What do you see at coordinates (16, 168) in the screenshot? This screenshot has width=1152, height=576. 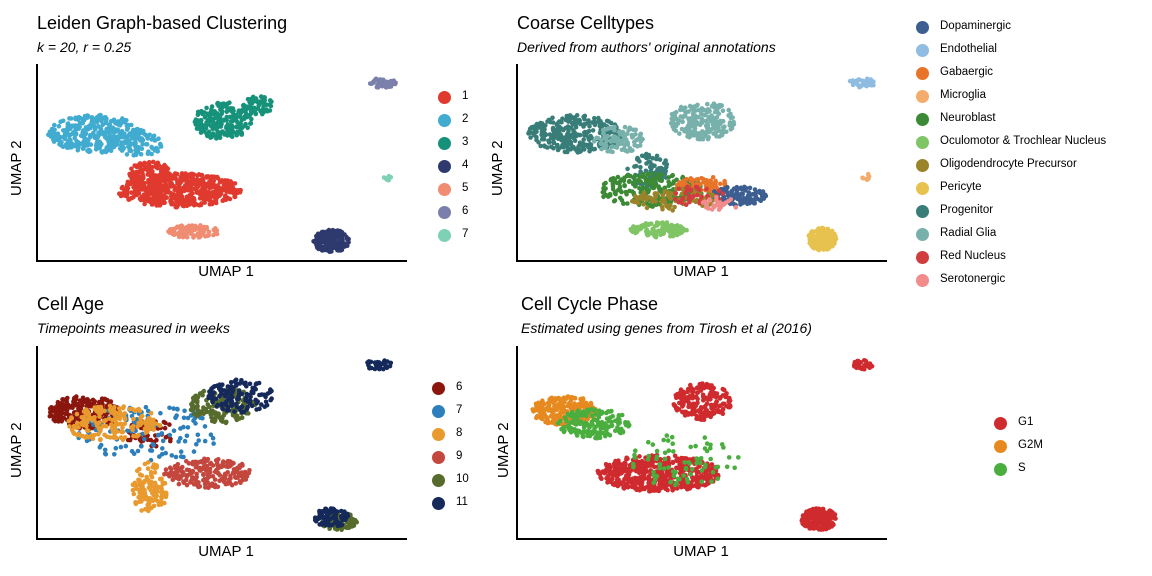 I see `y-axis-label: UMAP 2` at bounding box center [16, 168].